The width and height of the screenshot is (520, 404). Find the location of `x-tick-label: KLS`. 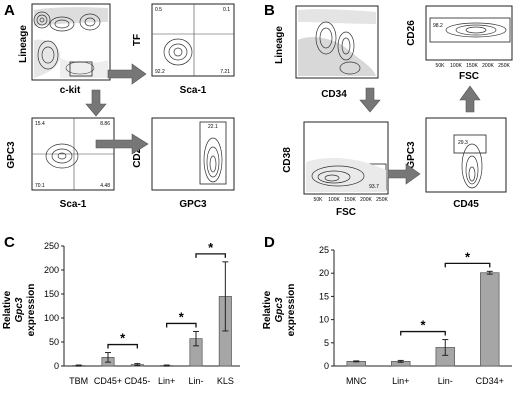

x-tick-label: KLS is located at coordinates (225, 381).